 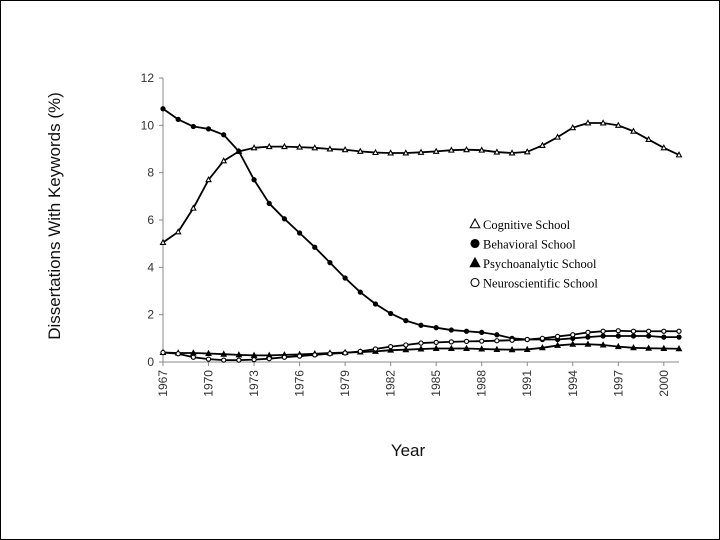 I want to click on x-tick-label: 1988, so click(x=482, y=383).